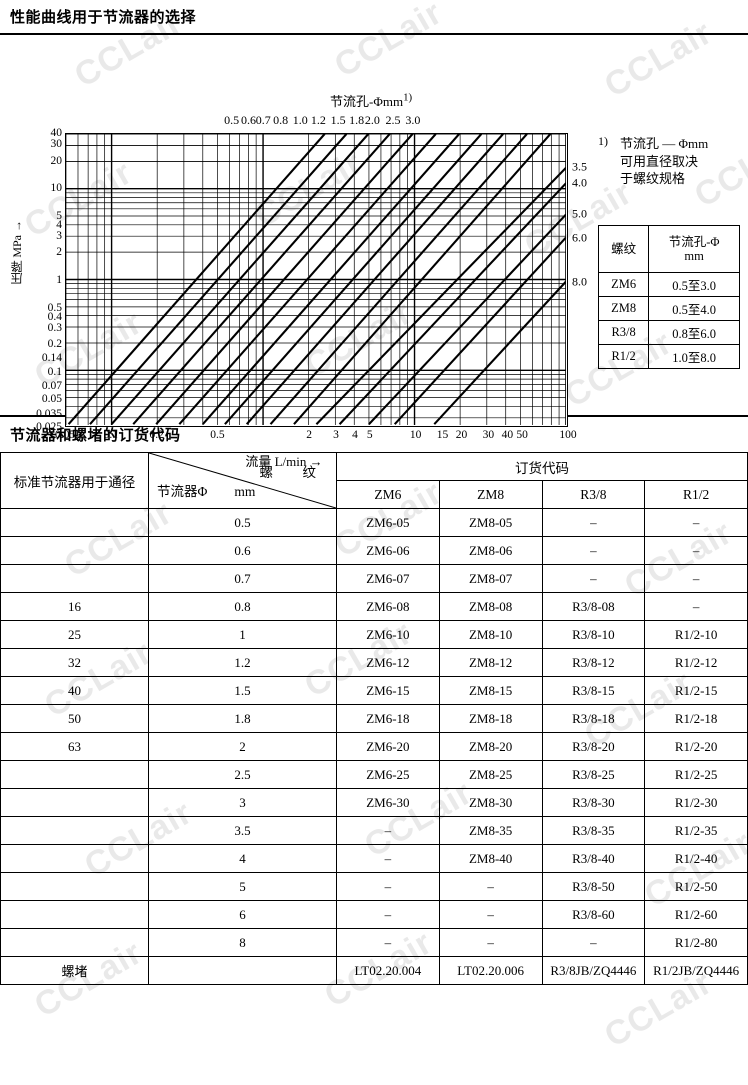 This screenshot has height=1085, width=748. I want to click on note-marker: 1), so click(603, 141).